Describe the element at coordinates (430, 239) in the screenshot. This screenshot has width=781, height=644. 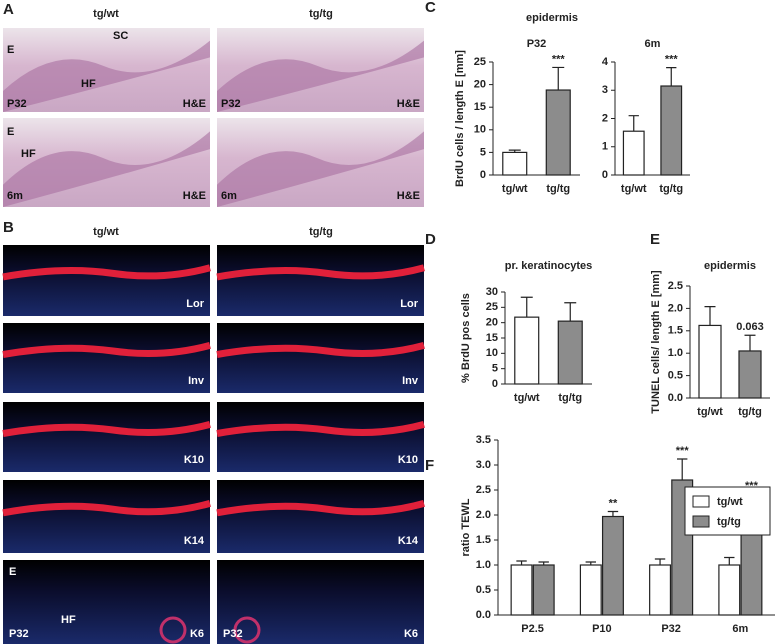
I see `panel-label: D` at that location.